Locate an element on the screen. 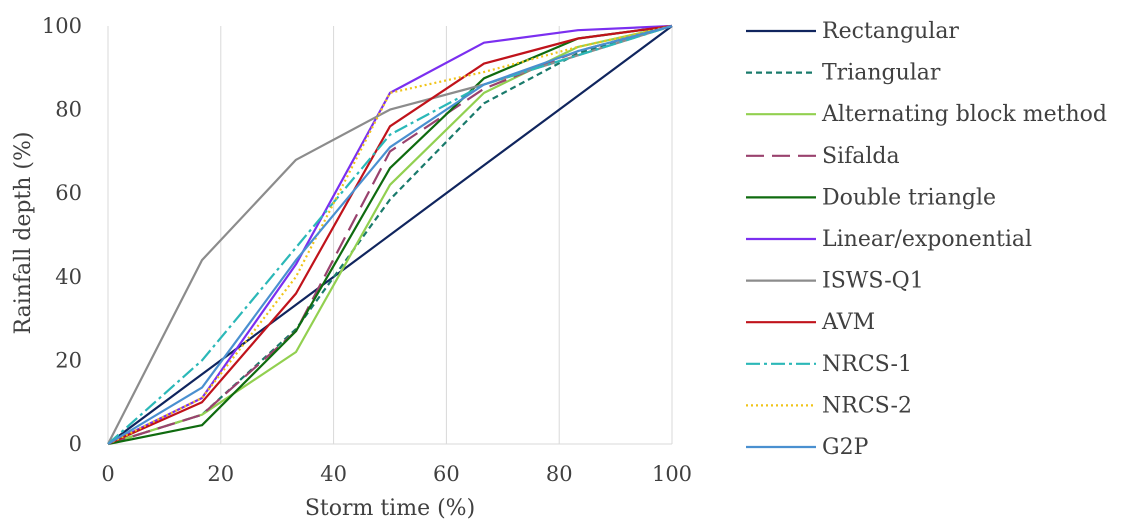 The image size is (1133, 523). y-tick-label: 20 is located at coordinates (68, 360).